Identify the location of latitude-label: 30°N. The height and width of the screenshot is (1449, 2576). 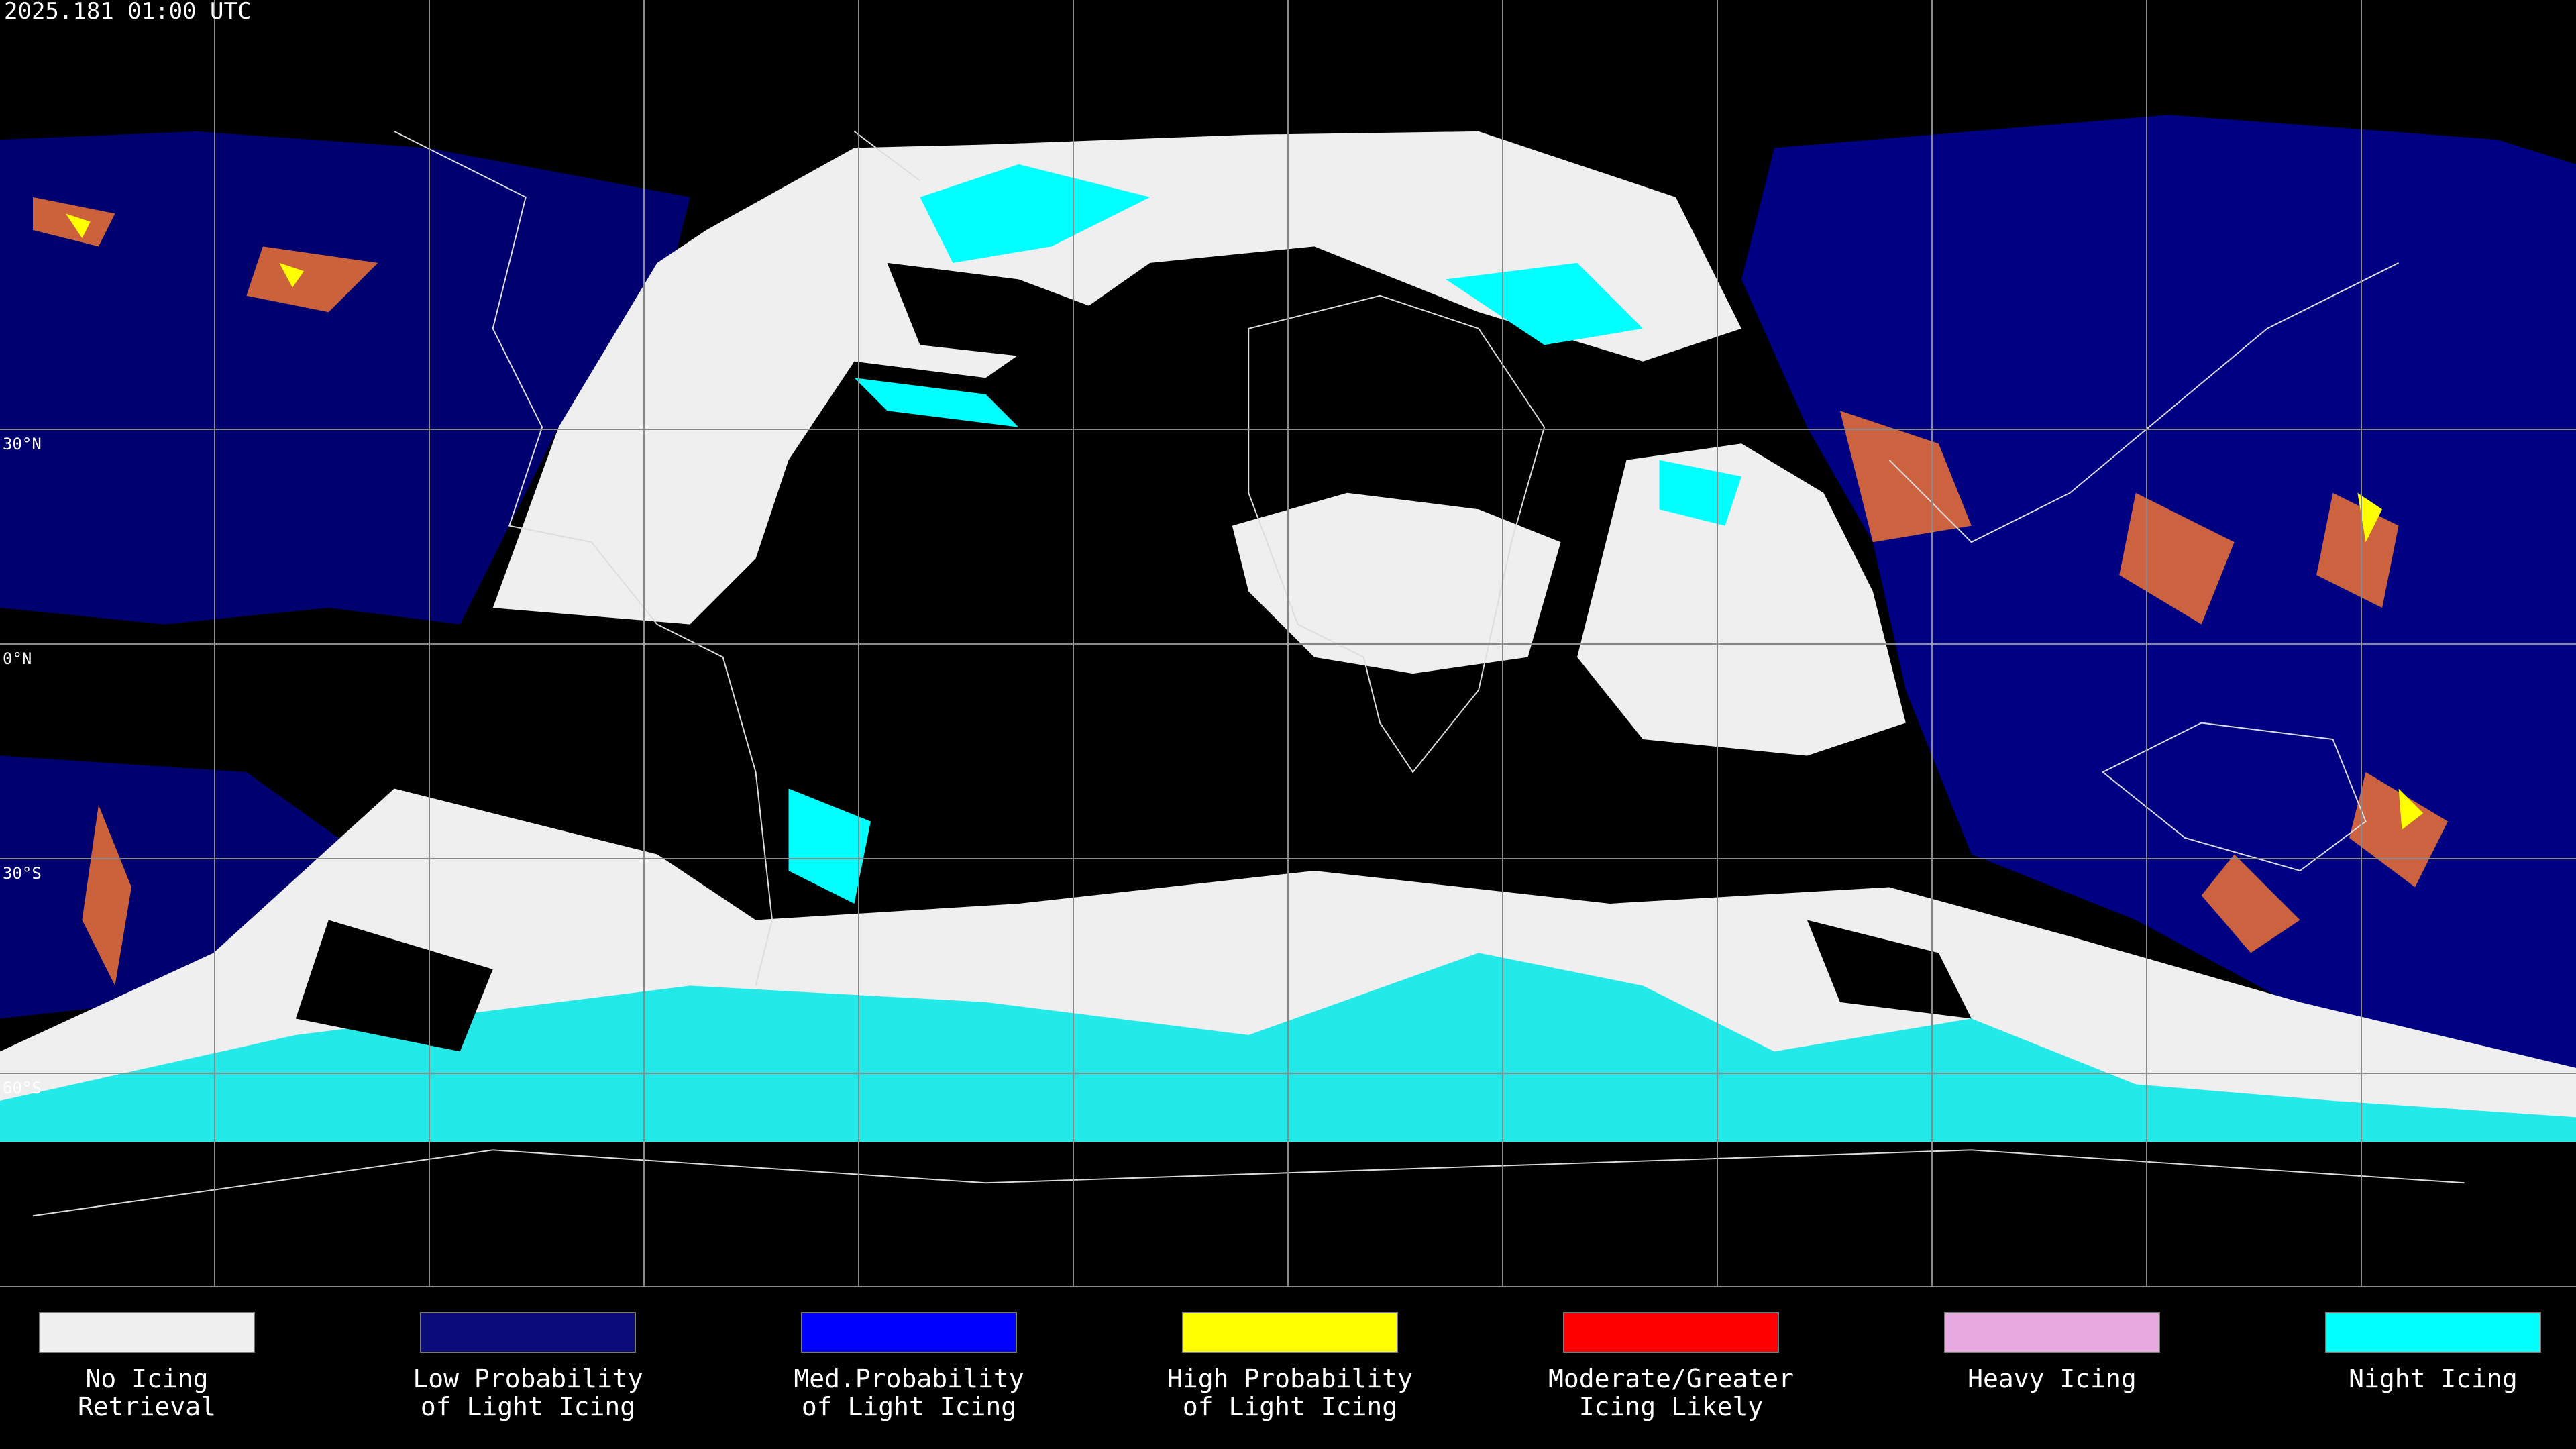
(22, 444).